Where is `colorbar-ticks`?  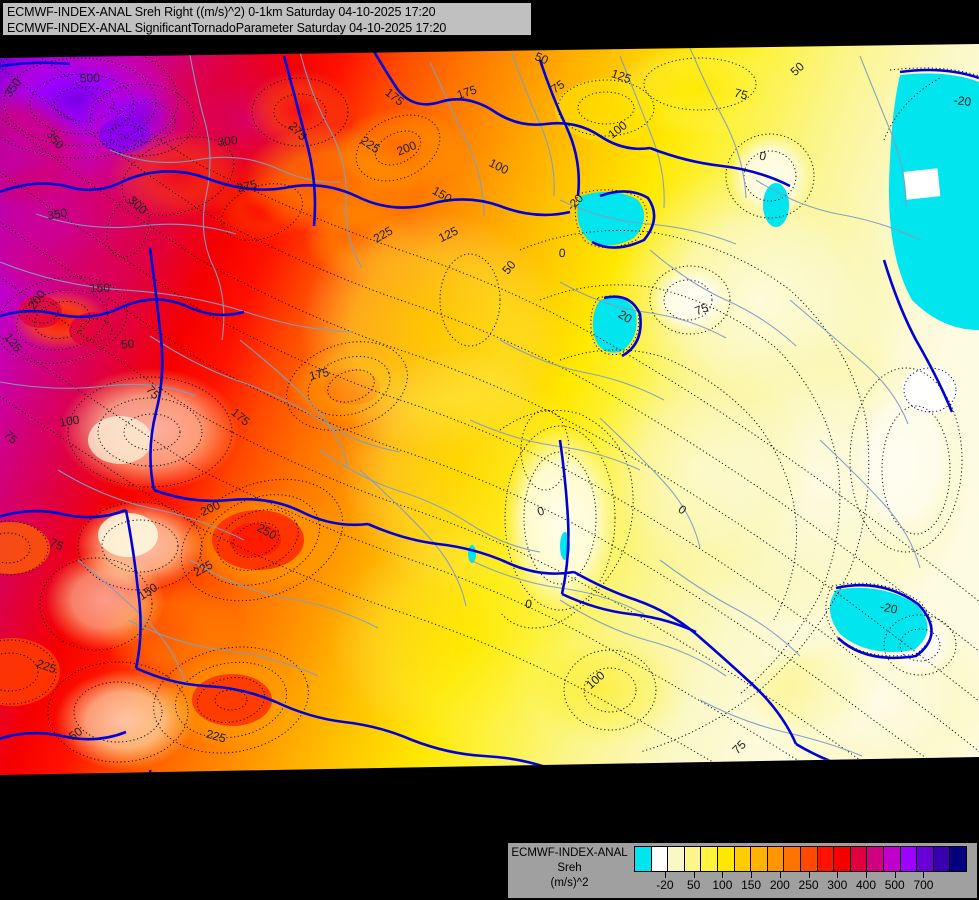 colorbar-ticks is located at coordinates (800, 875).